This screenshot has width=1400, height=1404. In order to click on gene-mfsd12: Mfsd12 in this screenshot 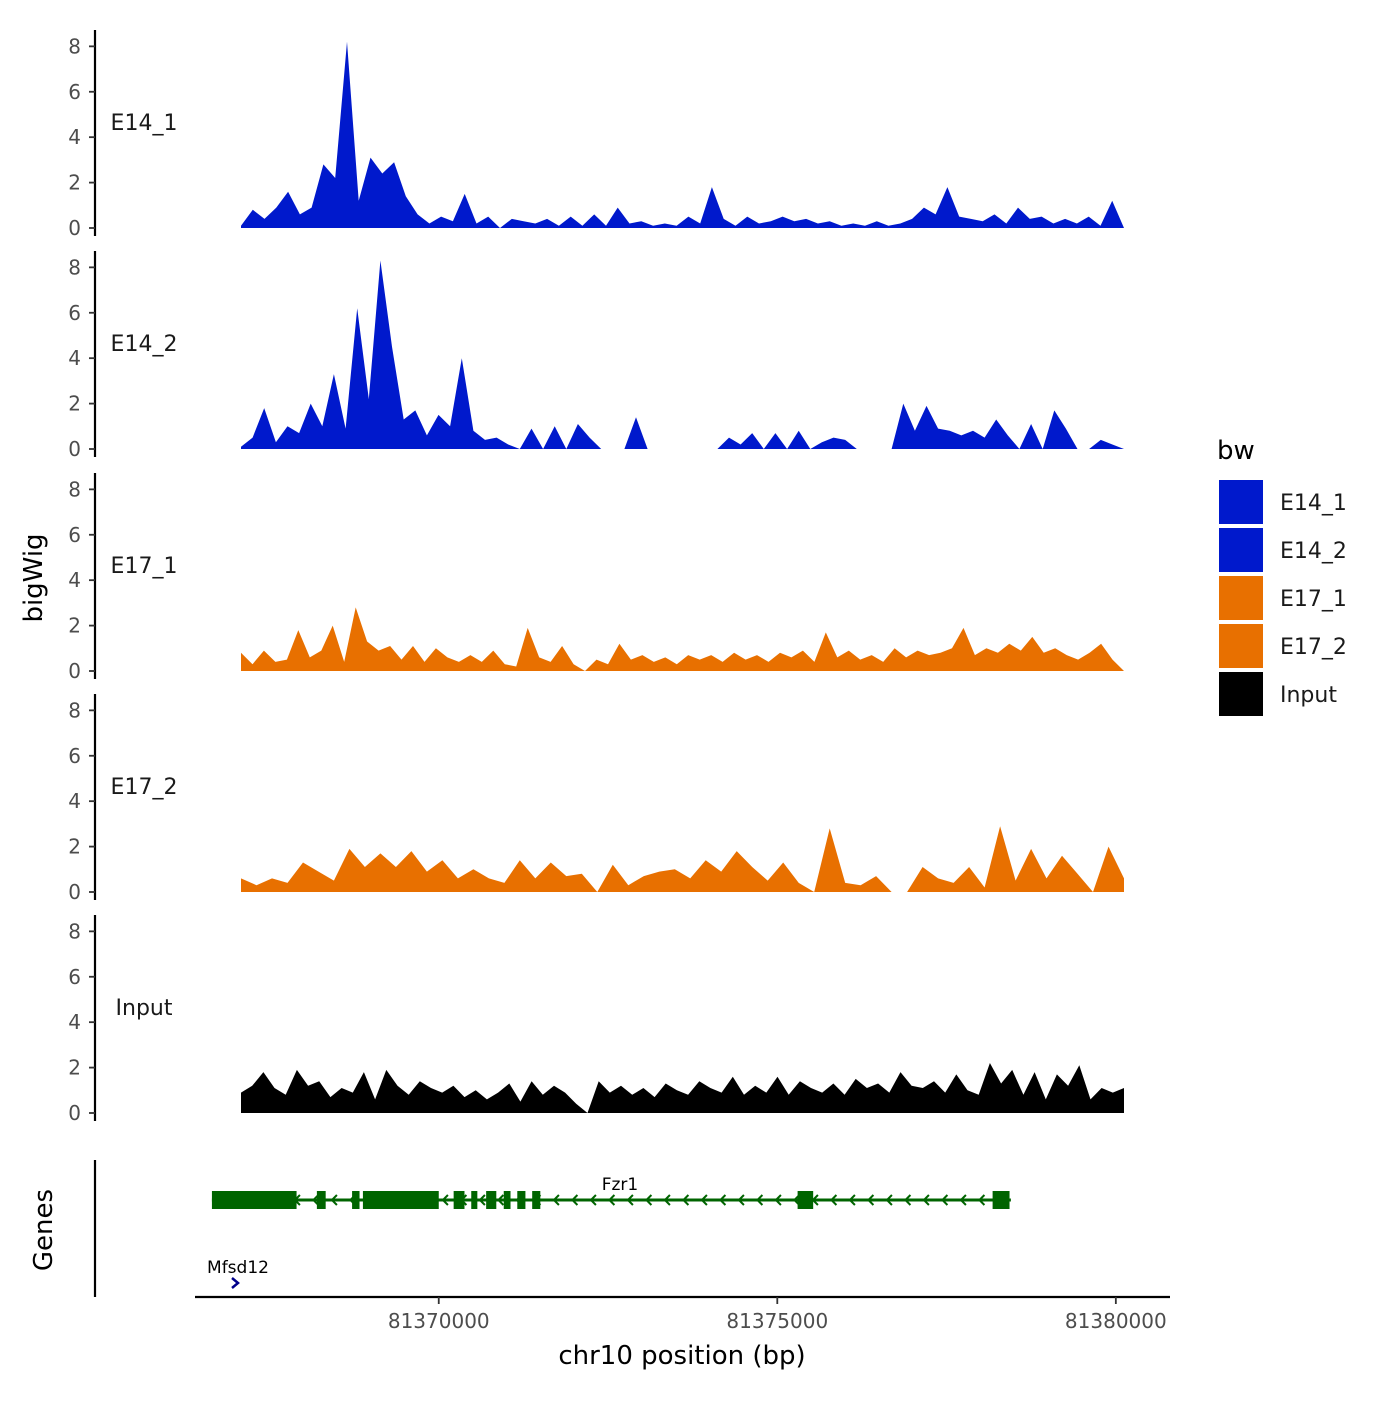, I will do `click(238, 1273)`.